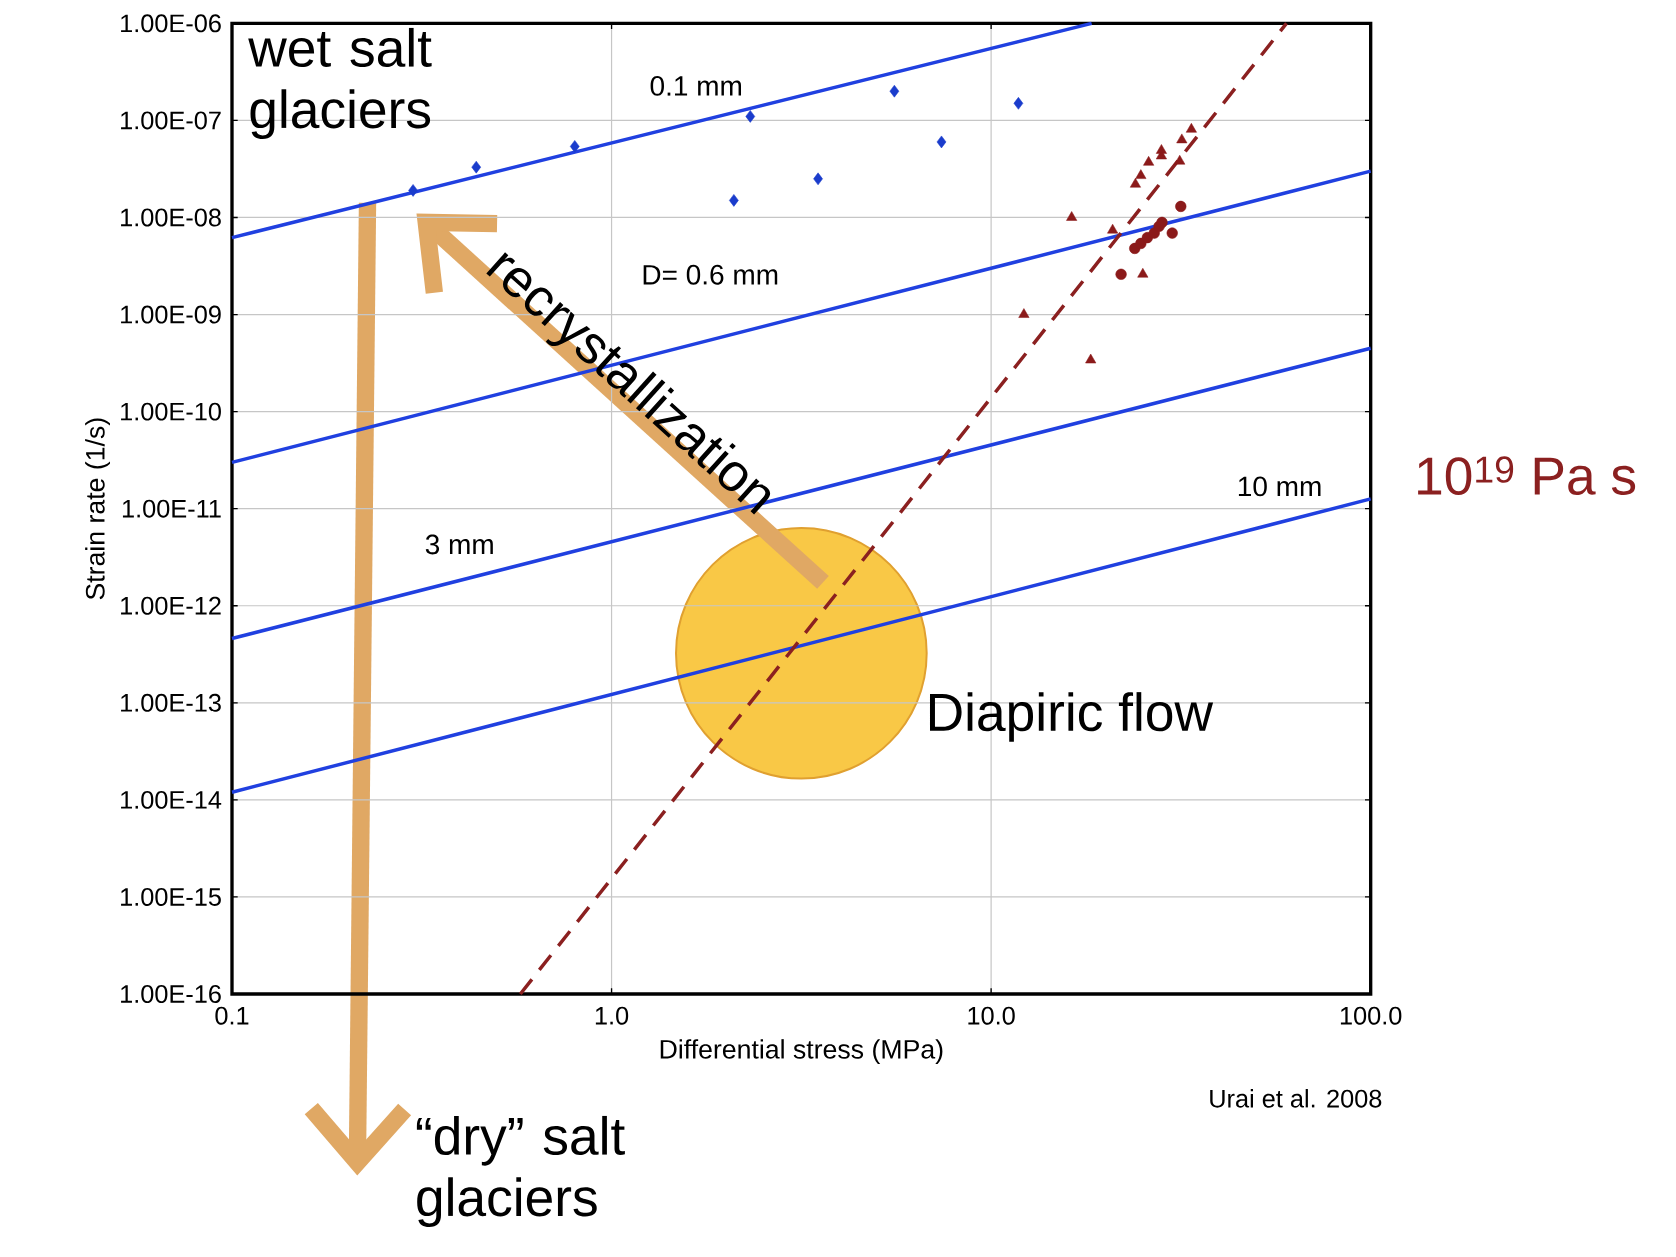 This screenshot has height=1257, width=1676. Describe the element at coordinates (1071, 717) in the screenshot. I see `annotation: Diapiric flow` at that location.